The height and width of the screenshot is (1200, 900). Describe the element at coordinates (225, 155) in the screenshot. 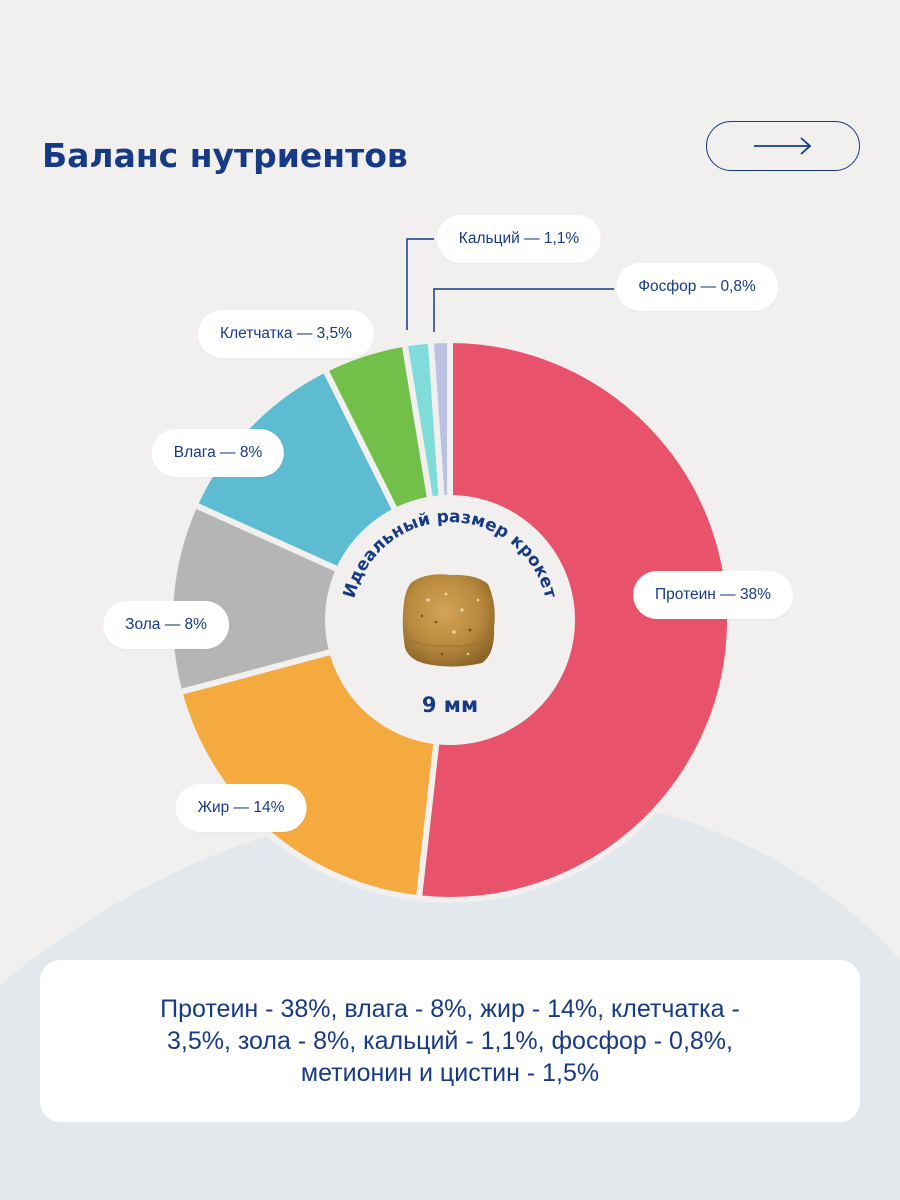

I see `page-title: Баланс нутриентов` at that location.